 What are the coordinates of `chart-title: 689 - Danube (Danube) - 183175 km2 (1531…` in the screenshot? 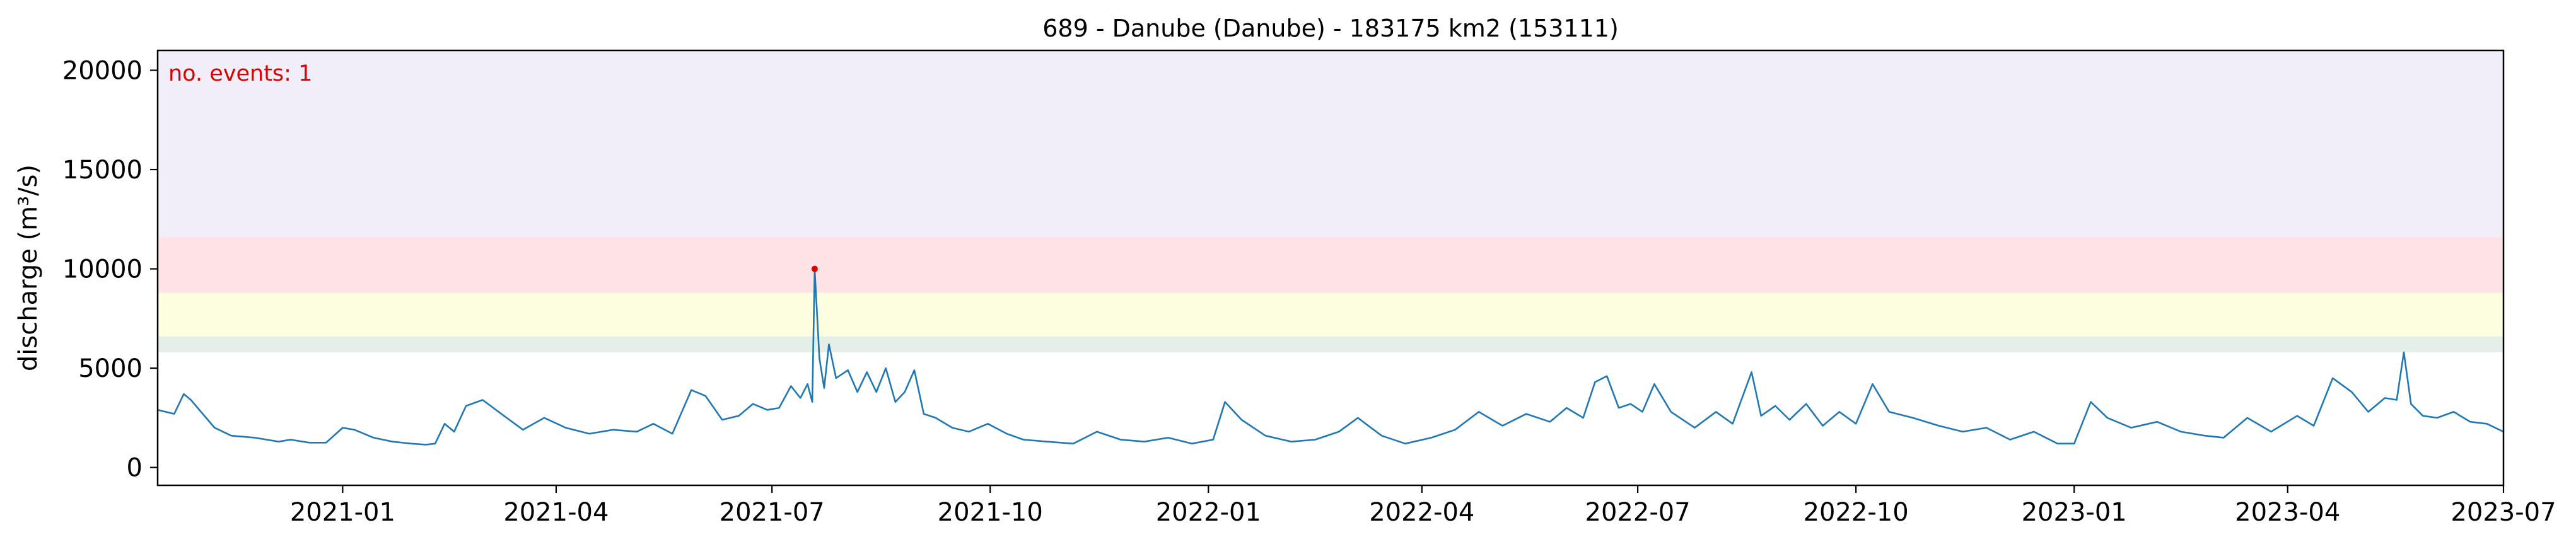 It's located at (1331, 28).